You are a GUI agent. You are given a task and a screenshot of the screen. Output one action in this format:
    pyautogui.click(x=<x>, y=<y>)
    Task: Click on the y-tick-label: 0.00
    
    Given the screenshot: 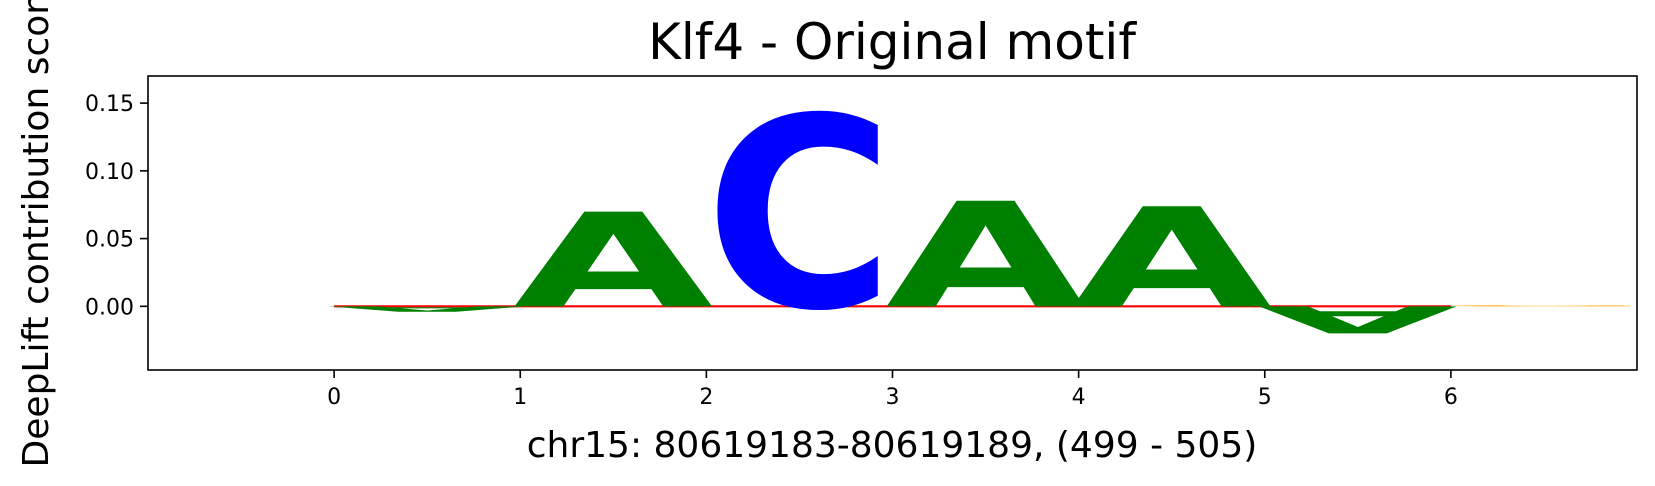 What is the action you would take?
    pyautogui.click(x=109, y=307)
    